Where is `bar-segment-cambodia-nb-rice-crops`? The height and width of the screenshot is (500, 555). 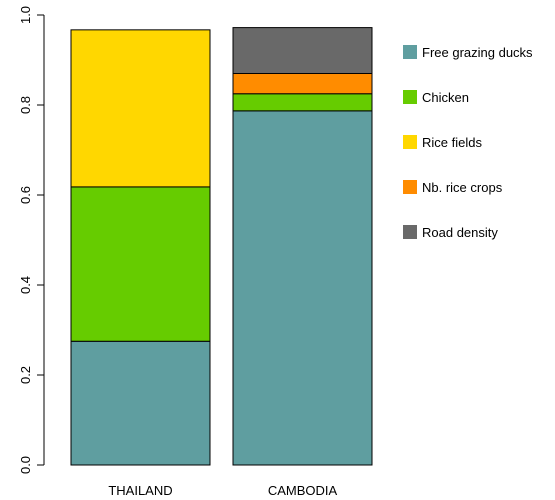
bar-segment-cambodia-nb-rice-crops is located at coordinates (302, 84).